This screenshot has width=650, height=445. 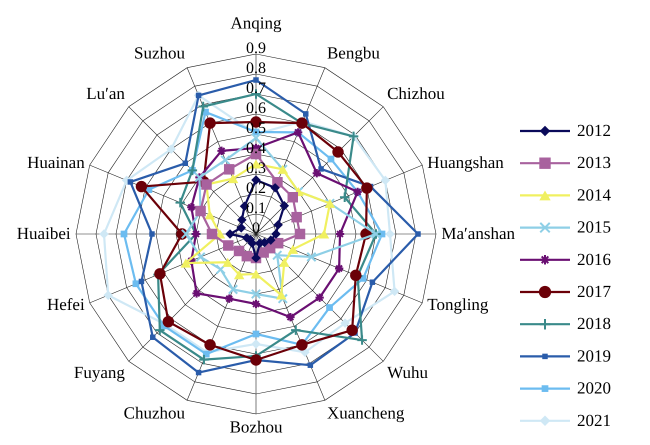 I want to click on legend-label: 2016, so click(x=594, y=259).